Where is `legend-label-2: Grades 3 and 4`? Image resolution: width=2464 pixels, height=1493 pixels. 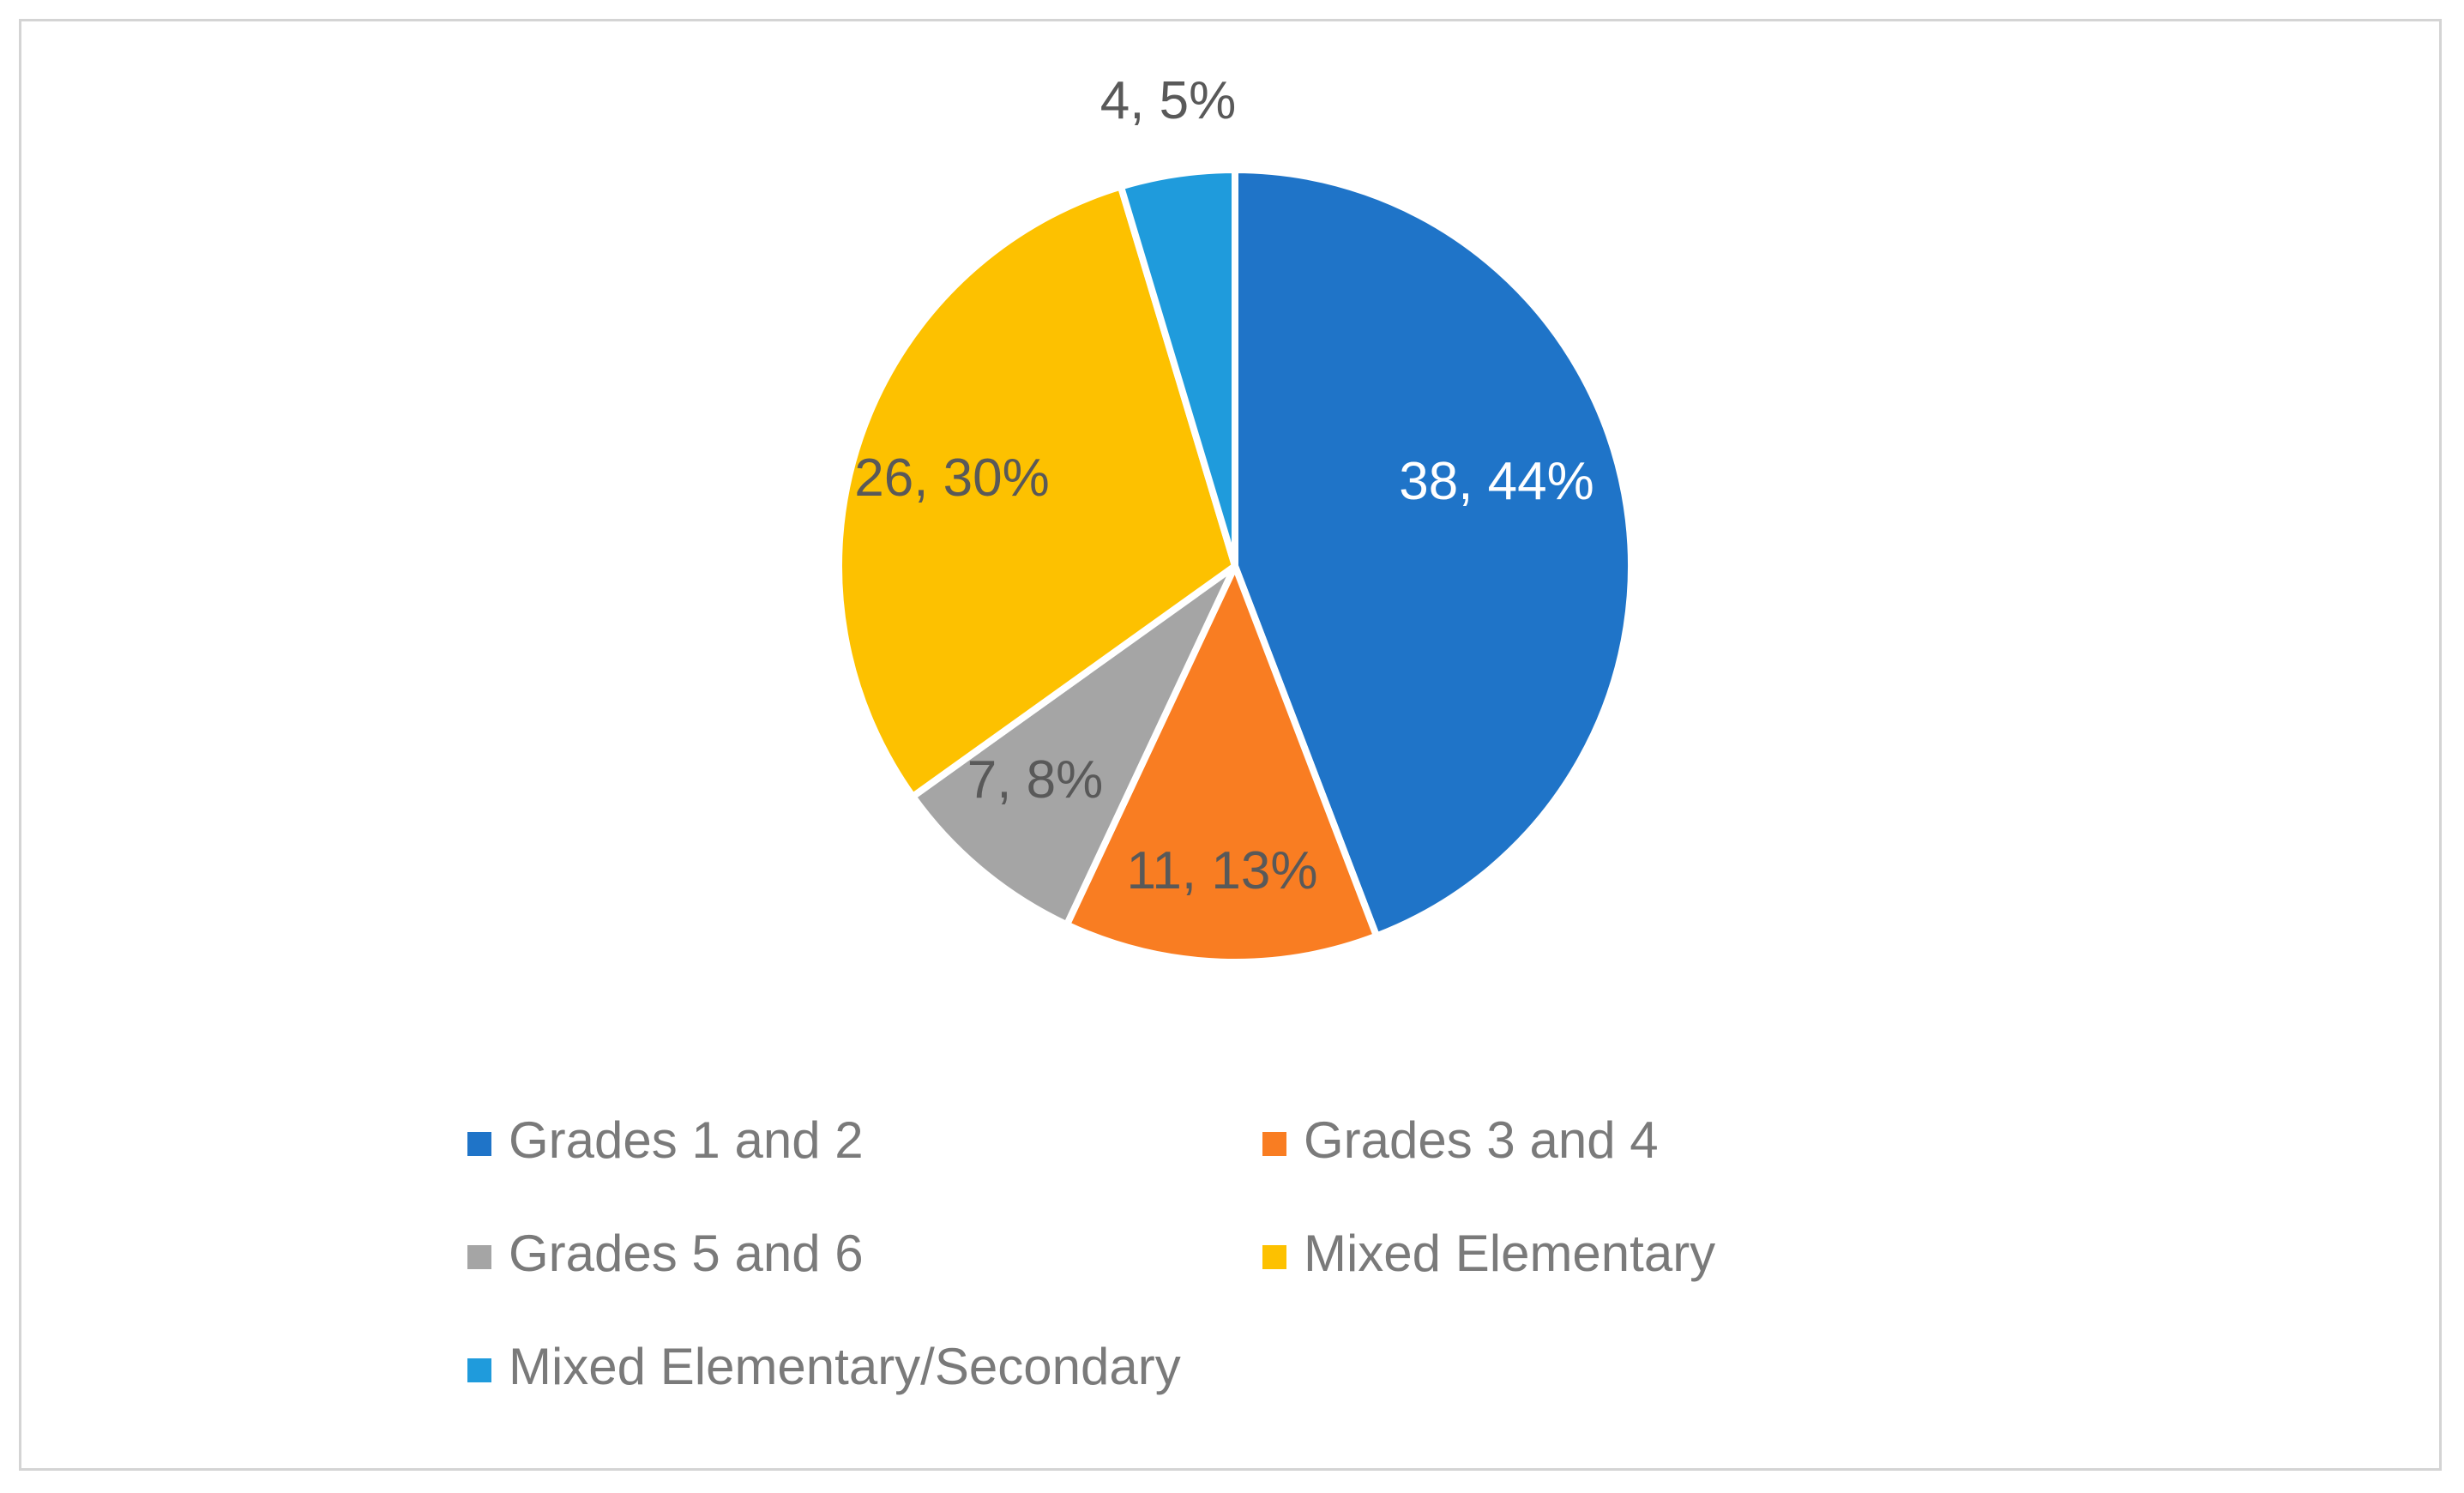
legend-label-2: Grades 3 and 4 is located at coordinates (1482, 1140).